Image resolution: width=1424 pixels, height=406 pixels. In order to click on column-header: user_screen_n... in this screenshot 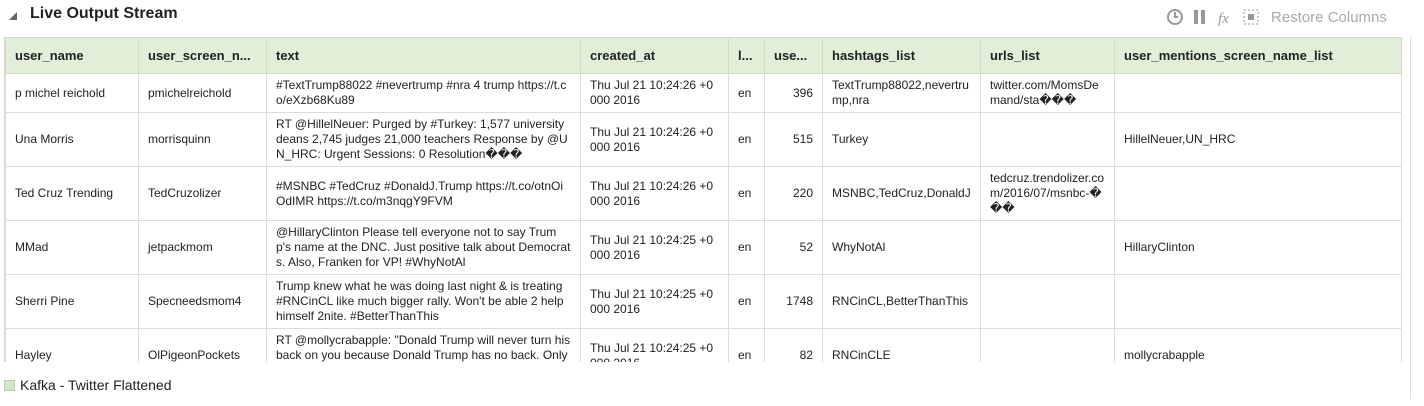, I will do `click(202, 55)`.